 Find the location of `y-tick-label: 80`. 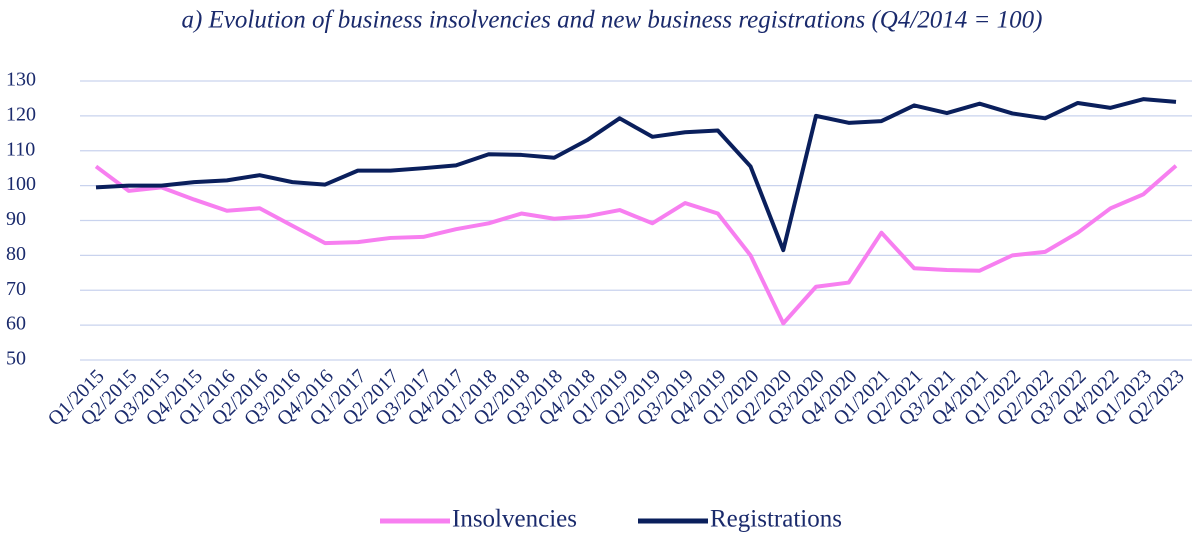

y-tick-label: 80 is located at coordinates (16, 254).